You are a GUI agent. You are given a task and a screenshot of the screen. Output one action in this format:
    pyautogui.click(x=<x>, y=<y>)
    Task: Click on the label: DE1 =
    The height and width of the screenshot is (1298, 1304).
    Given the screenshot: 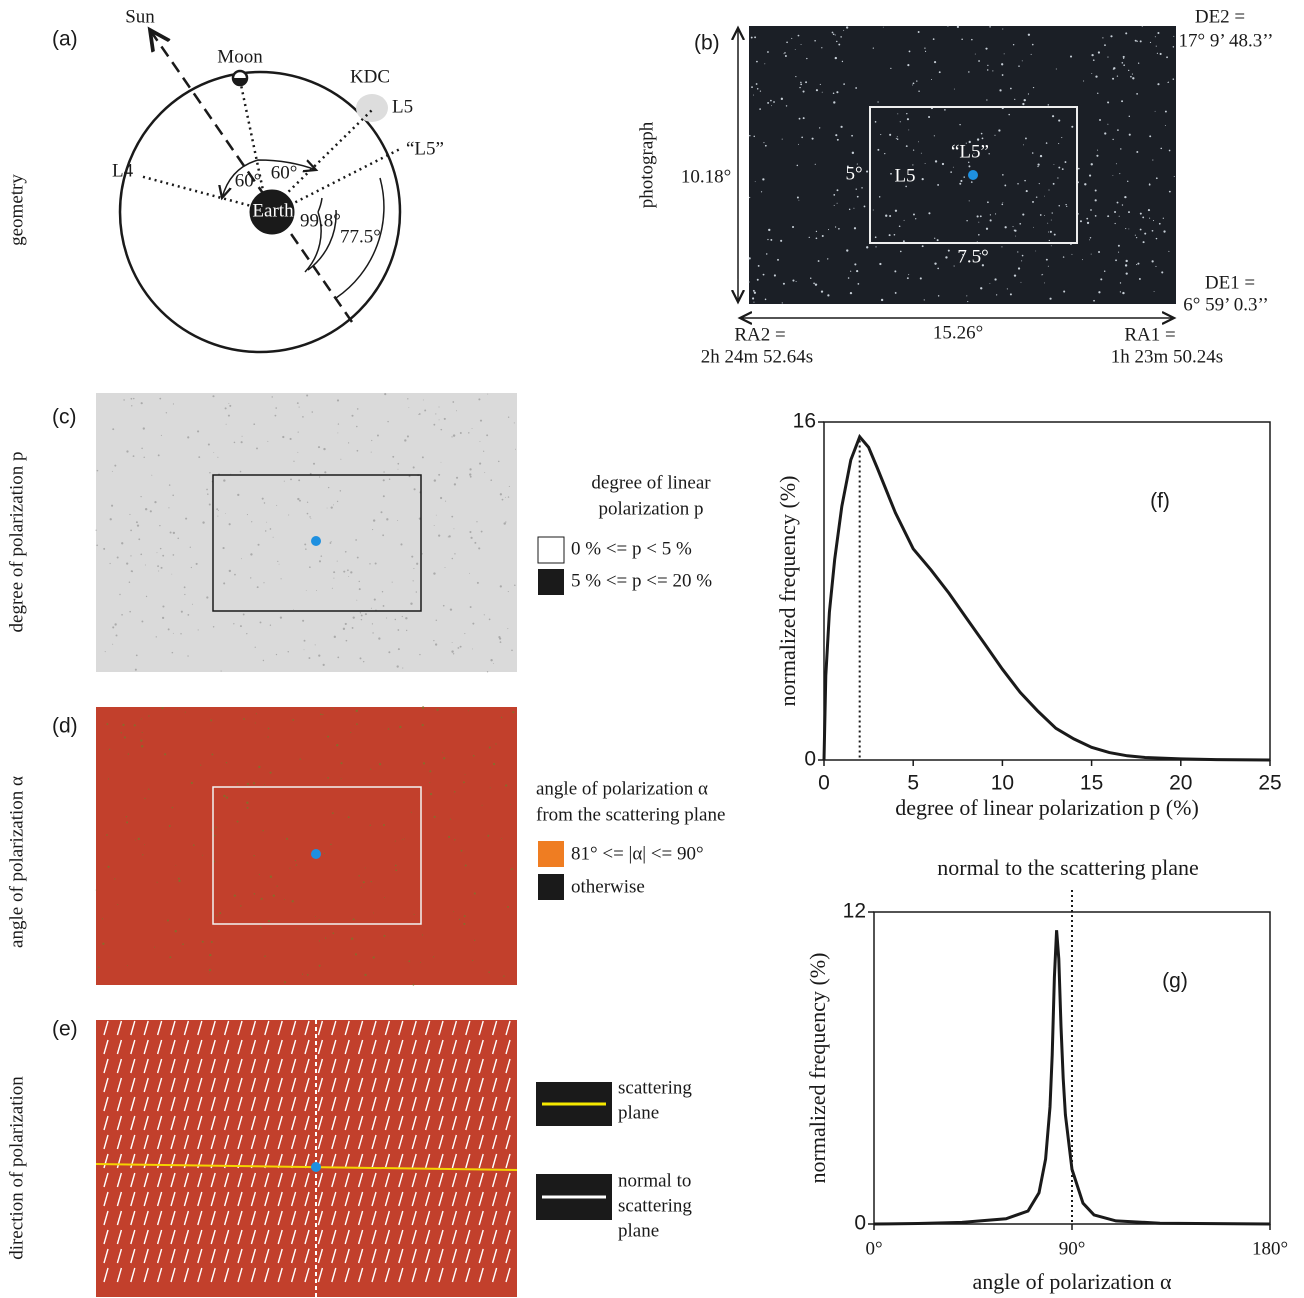 What is the action you would take?
    pyautogui.click(x=1230, y=282)
    